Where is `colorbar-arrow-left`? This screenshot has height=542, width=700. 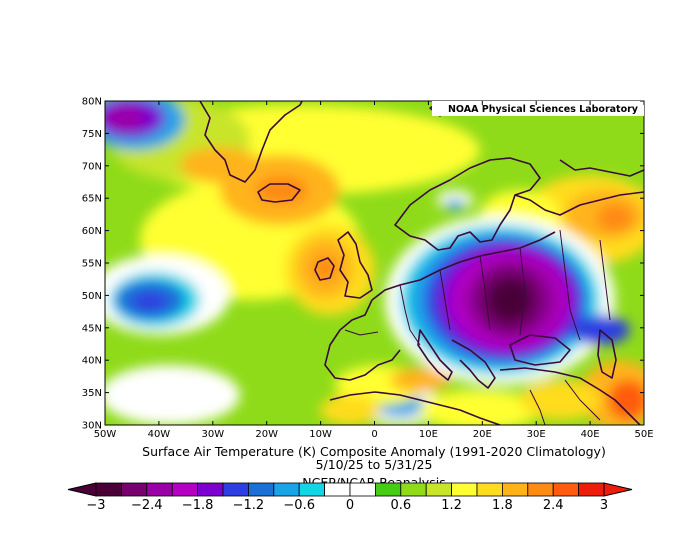
colorbar-arrow-left is located at coordinates (82, 489).